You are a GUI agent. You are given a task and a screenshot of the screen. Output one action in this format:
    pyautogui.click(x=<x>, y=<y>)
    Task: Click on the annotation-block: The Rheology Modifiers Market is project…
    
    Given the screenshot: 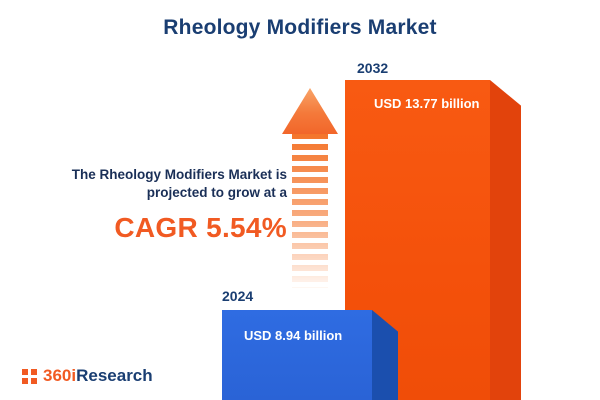 What is the action you would take?
    pyautogui.click(x=156, y=205)
    